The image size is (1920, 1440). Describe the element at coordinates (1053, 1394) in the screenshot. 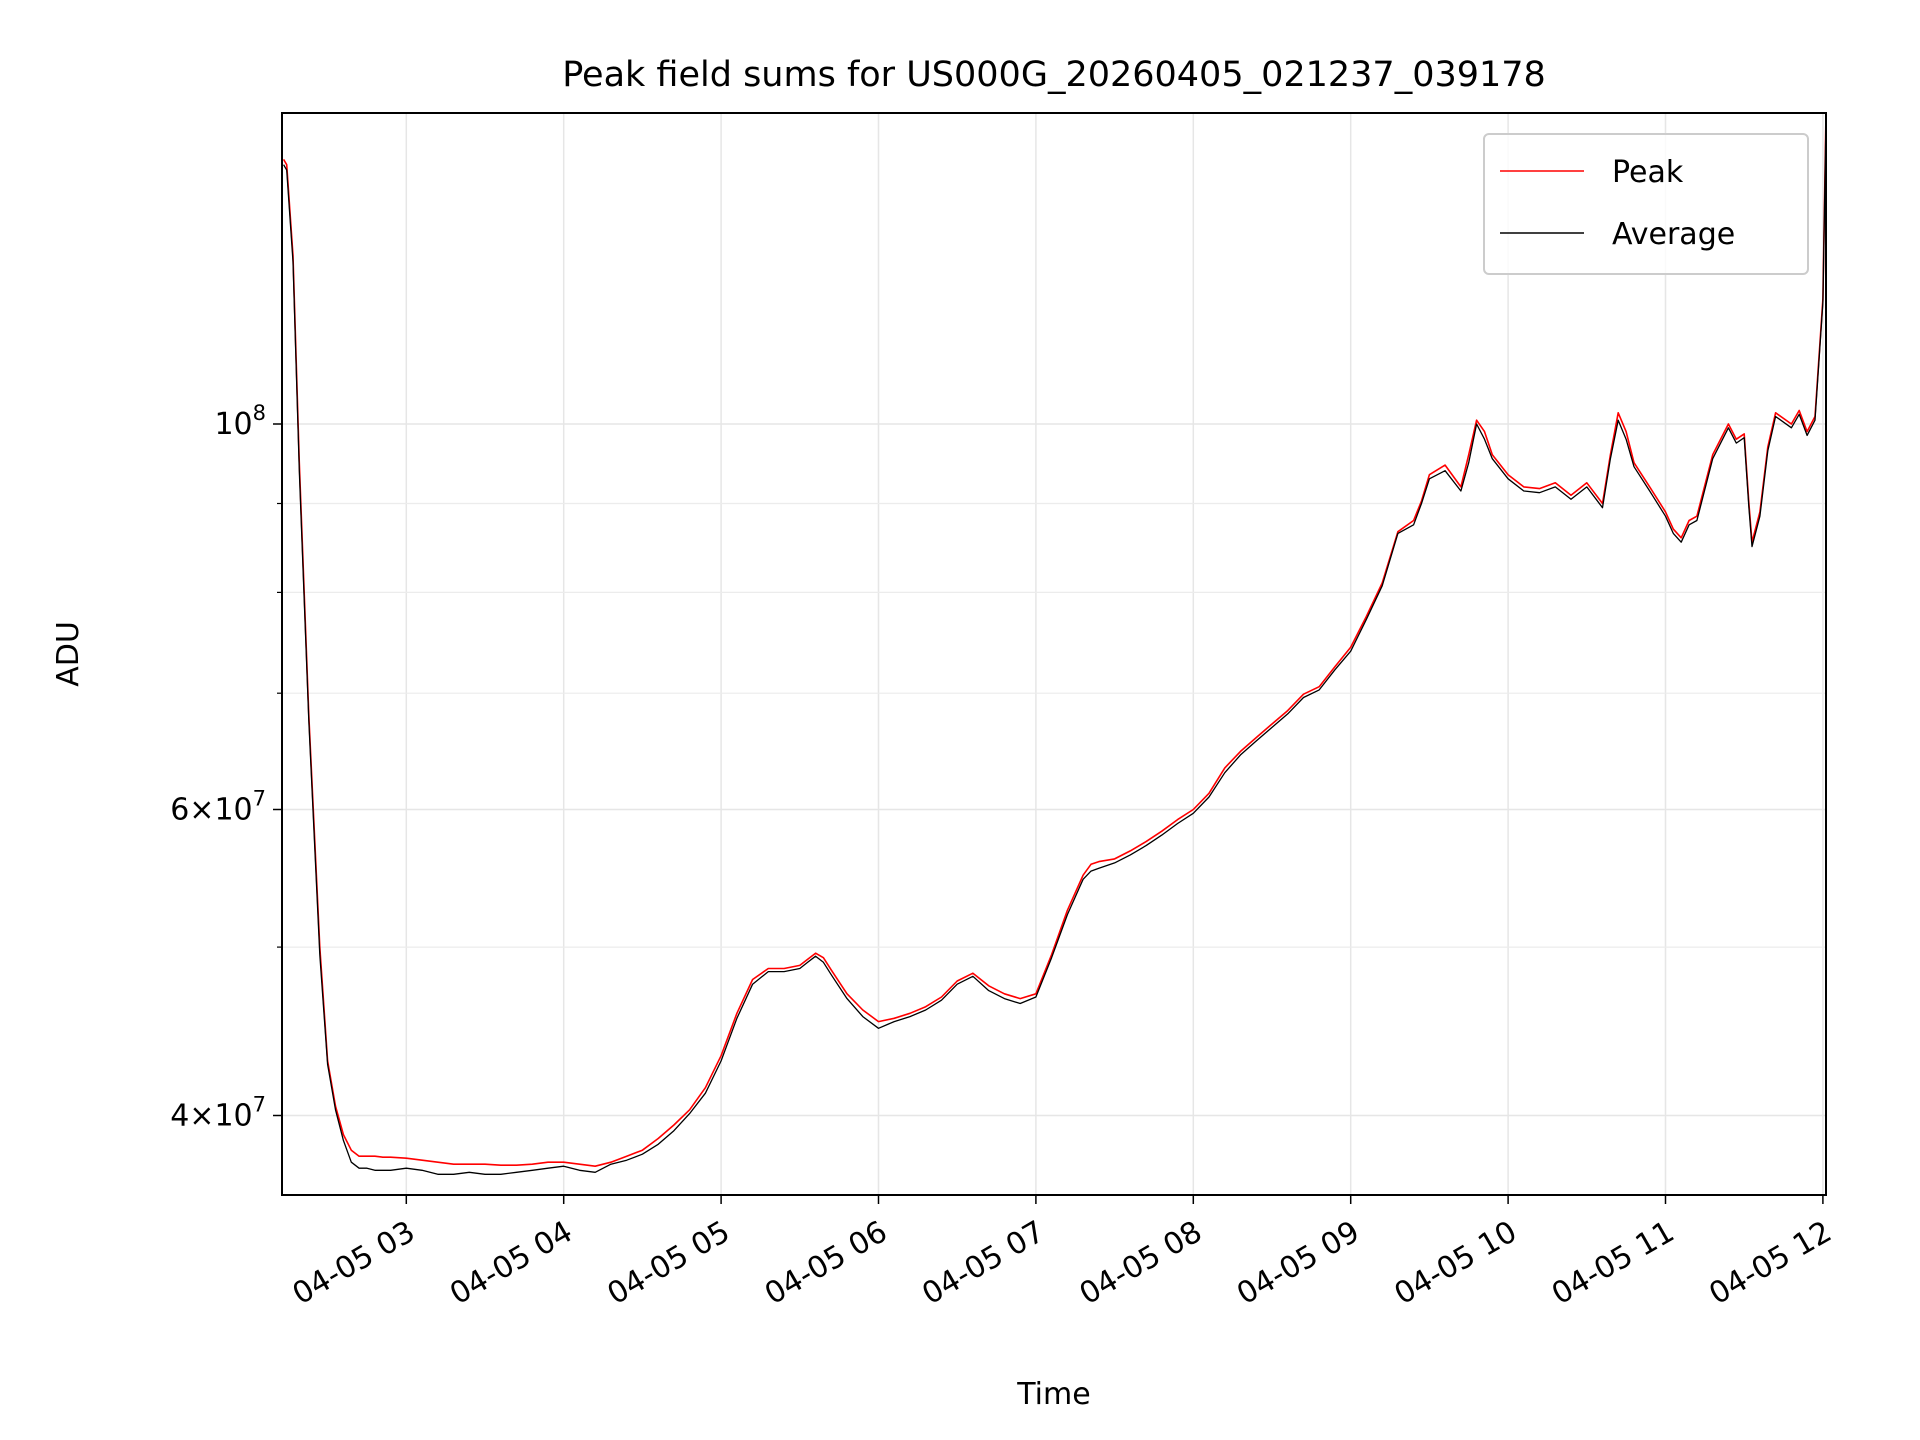

I see `x-axis-label: Time` at that location.